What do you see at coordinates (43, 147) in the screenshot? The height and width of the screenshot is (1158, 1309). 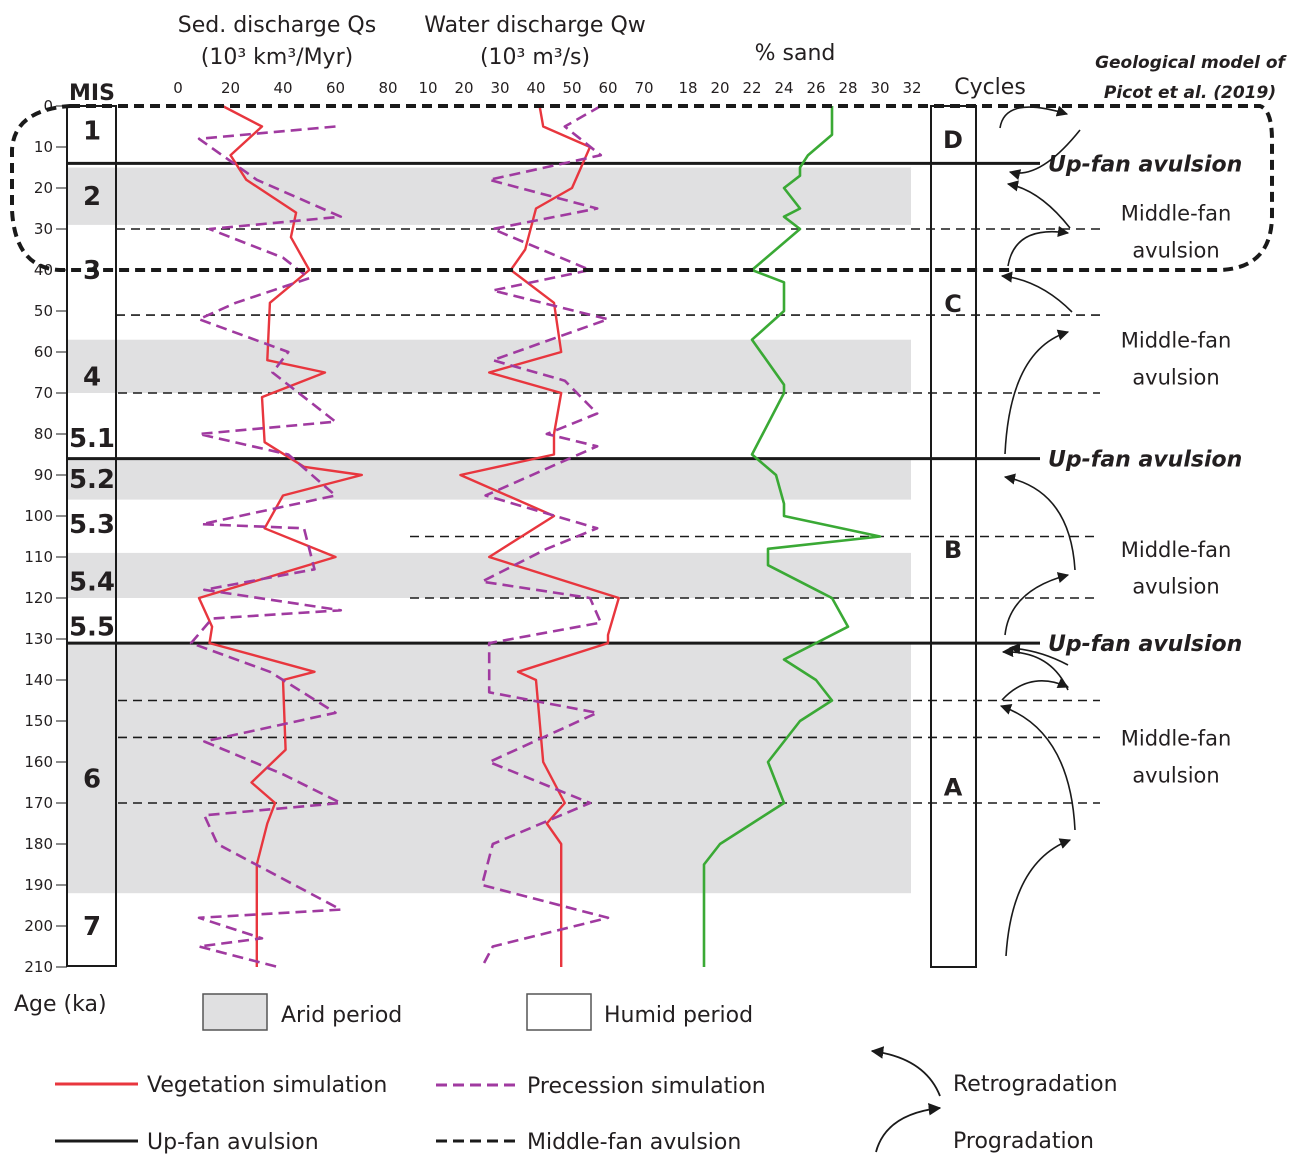 I see `y-tick-label: 10` at bounding box center [43, 147].